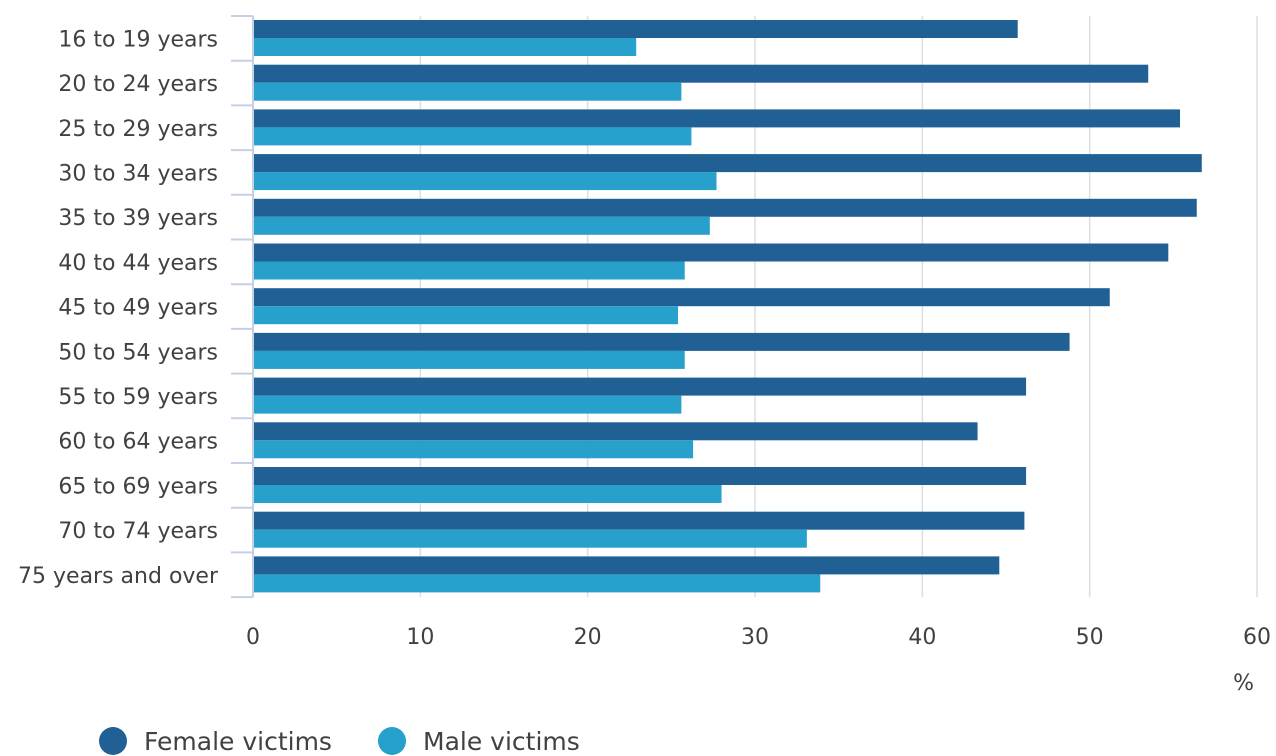 The image size is (1276, 756). I want to click on category-label: 40 to 44 years, so click(138, 263).